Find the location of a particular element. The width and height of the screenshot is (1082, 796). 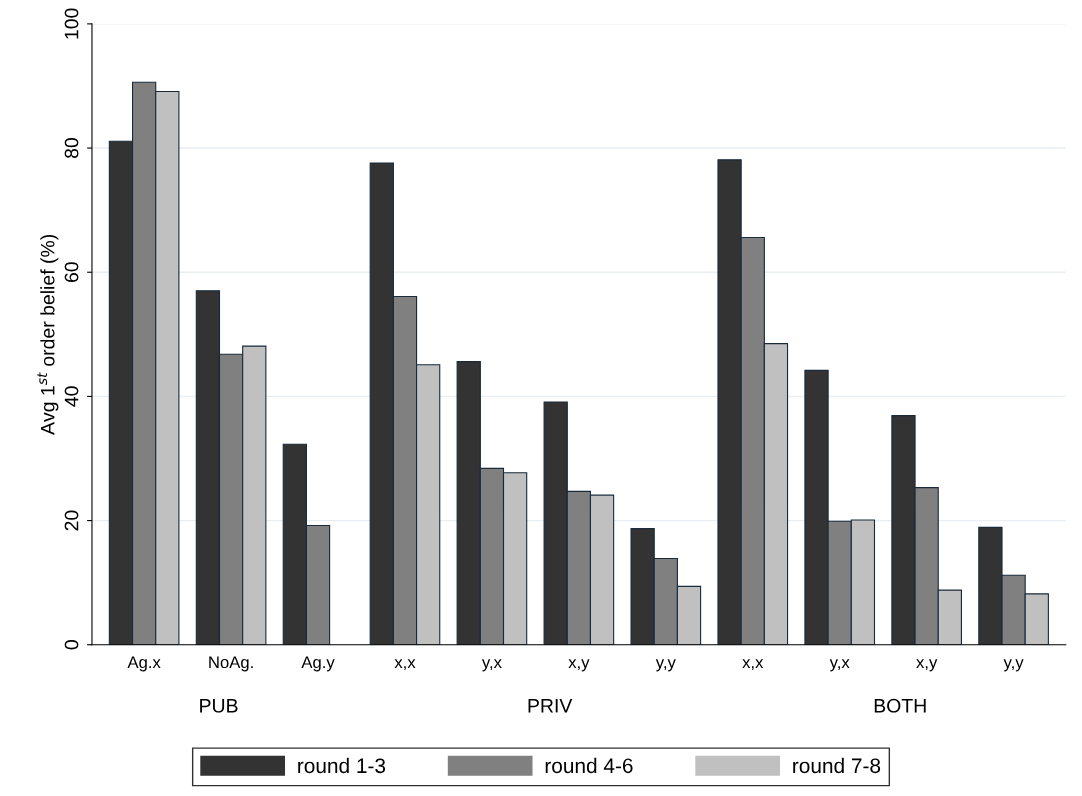

x-tick-label: Ag.x is located at coordinates (144, 664).